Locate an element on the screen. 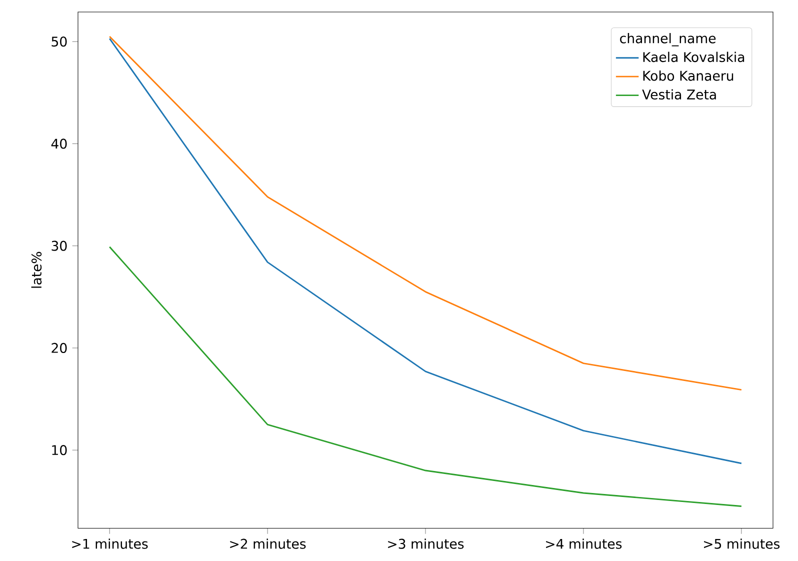 The image size is (798, 561). x-tick-label: >1 minutes is located at coordinates (110, 543).